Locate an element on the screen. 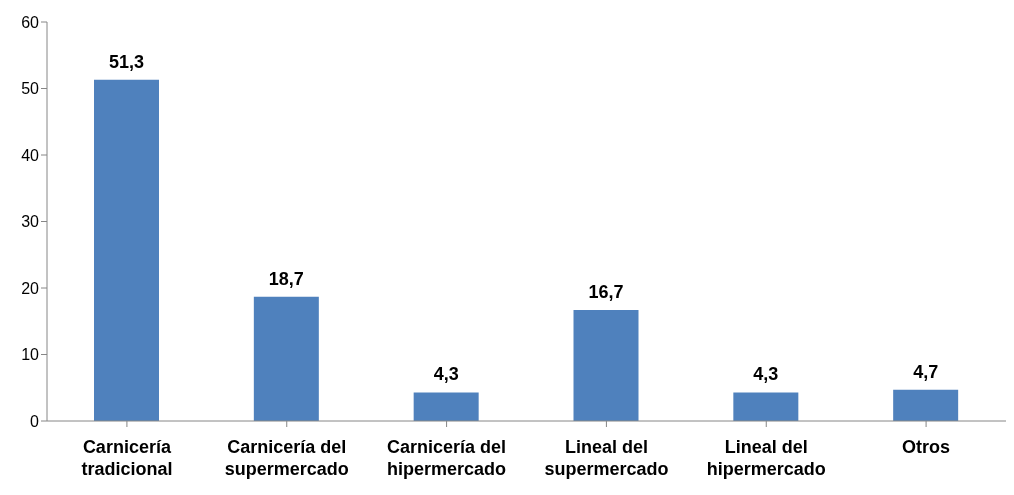  y-tick-label: 20 is located at coordinates (30, 288).